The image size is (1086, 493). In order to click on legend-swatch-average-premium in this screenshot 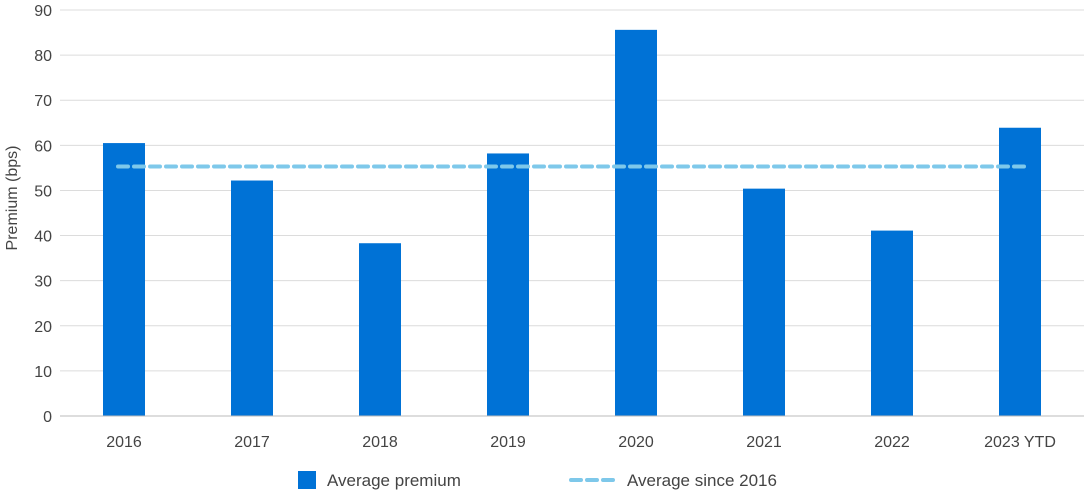, I will do `click(307, 480)`.